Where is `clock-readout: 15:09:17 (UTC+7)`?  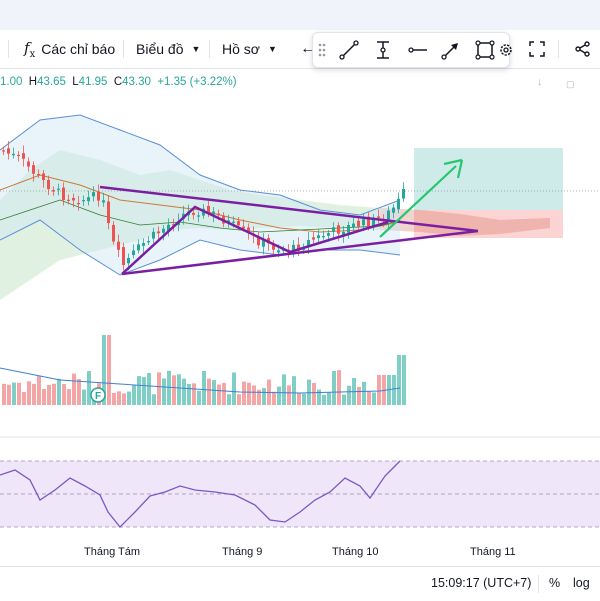
clock-readout: 15:09:17 (UTC+7) is located at coordinates (481, 583).